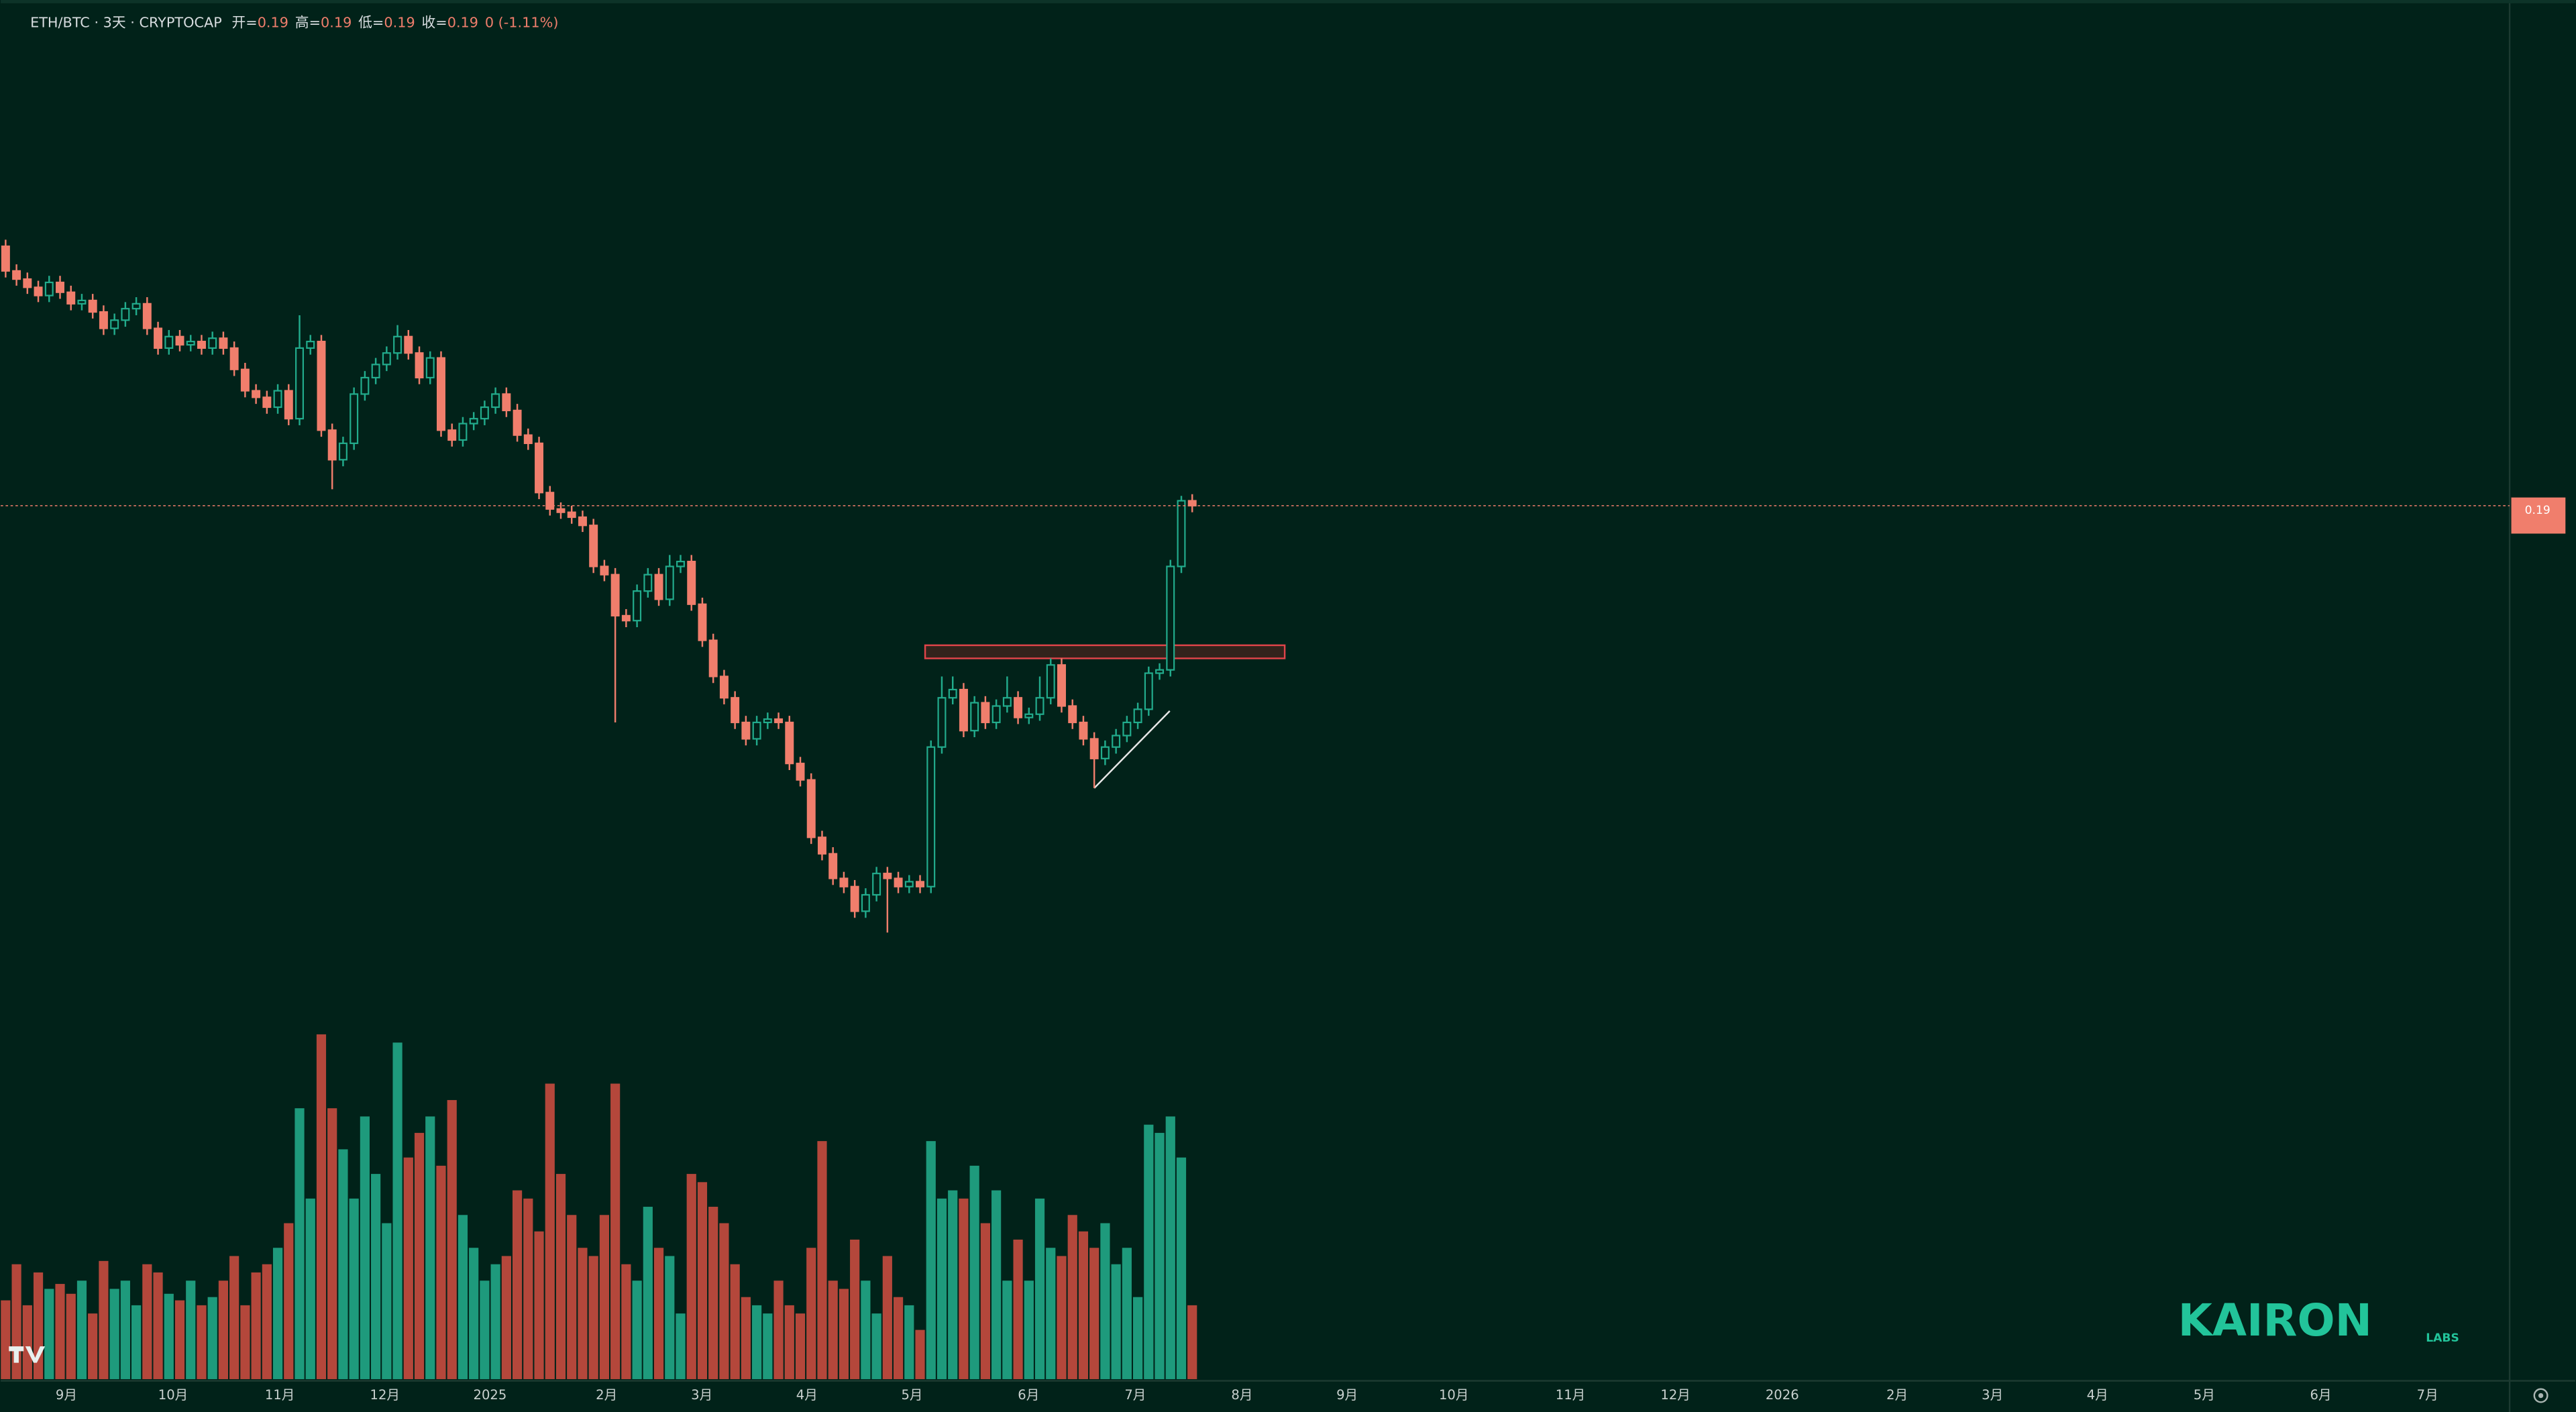 The image size is (2576, 1412). I want to click on x-tick-label: 8月, so click(1241, 1395).